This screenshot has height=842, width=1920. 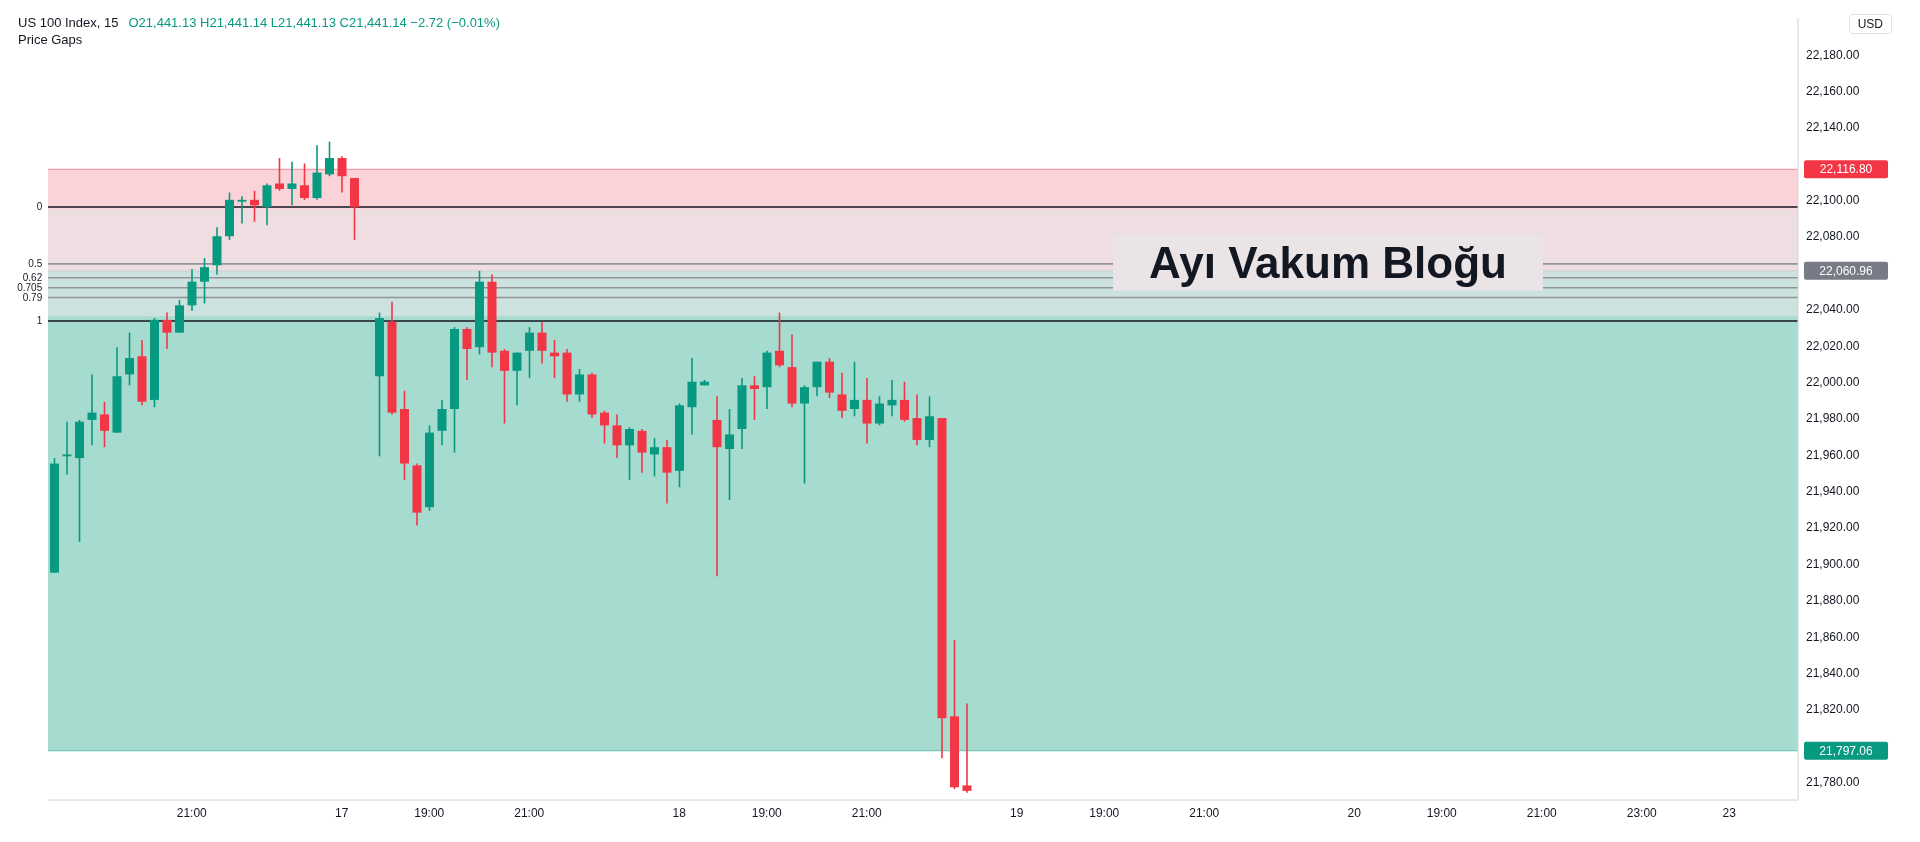 I want to click on x-tick-label: 20, so click(x=1354, y=812).